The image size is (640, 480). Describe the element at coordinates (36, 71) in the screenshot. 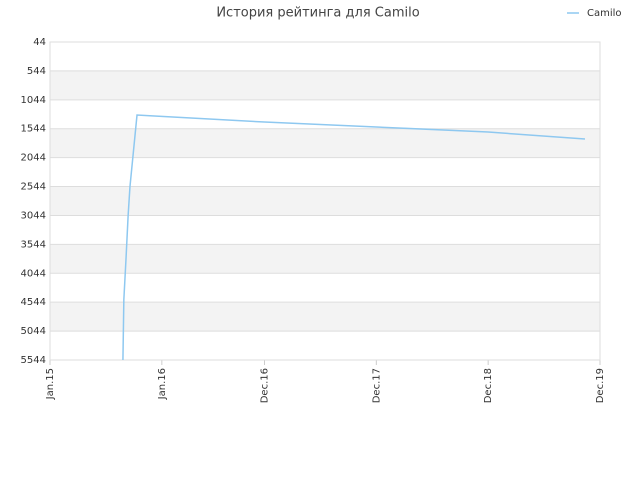

I see `y-tick-label: 544` at that location.